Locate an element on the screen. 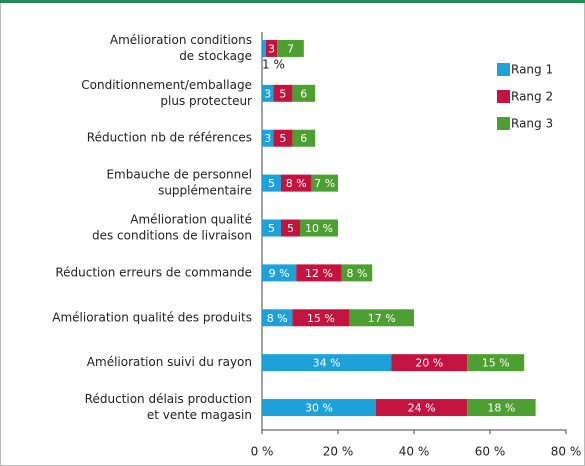 The image size is (585, 466). category-label: Réduction erreurs de commande is located at coordinates (153, 272).